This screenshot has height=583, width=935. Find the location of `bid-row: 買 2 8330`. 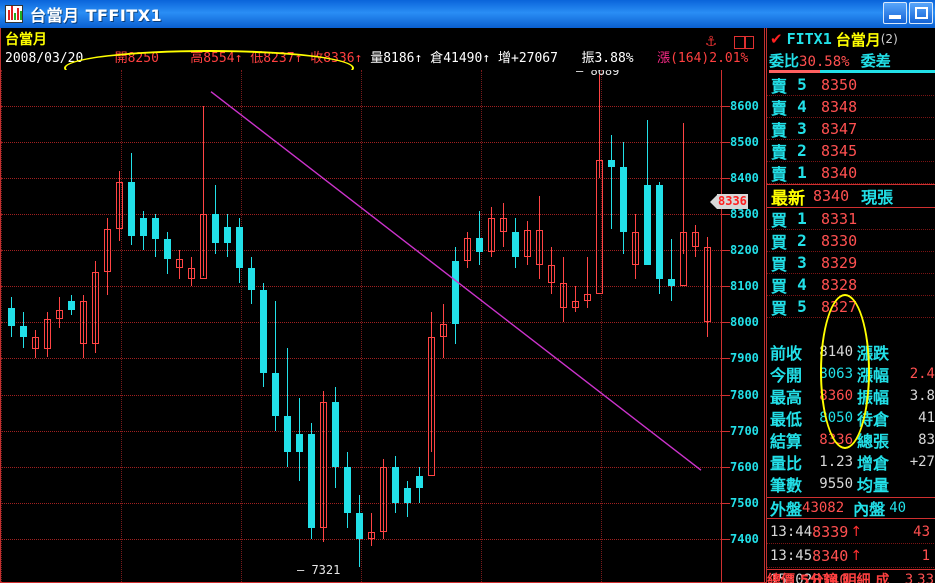

bid-row: 買 2 8330 is located at coordinates (851, 241).